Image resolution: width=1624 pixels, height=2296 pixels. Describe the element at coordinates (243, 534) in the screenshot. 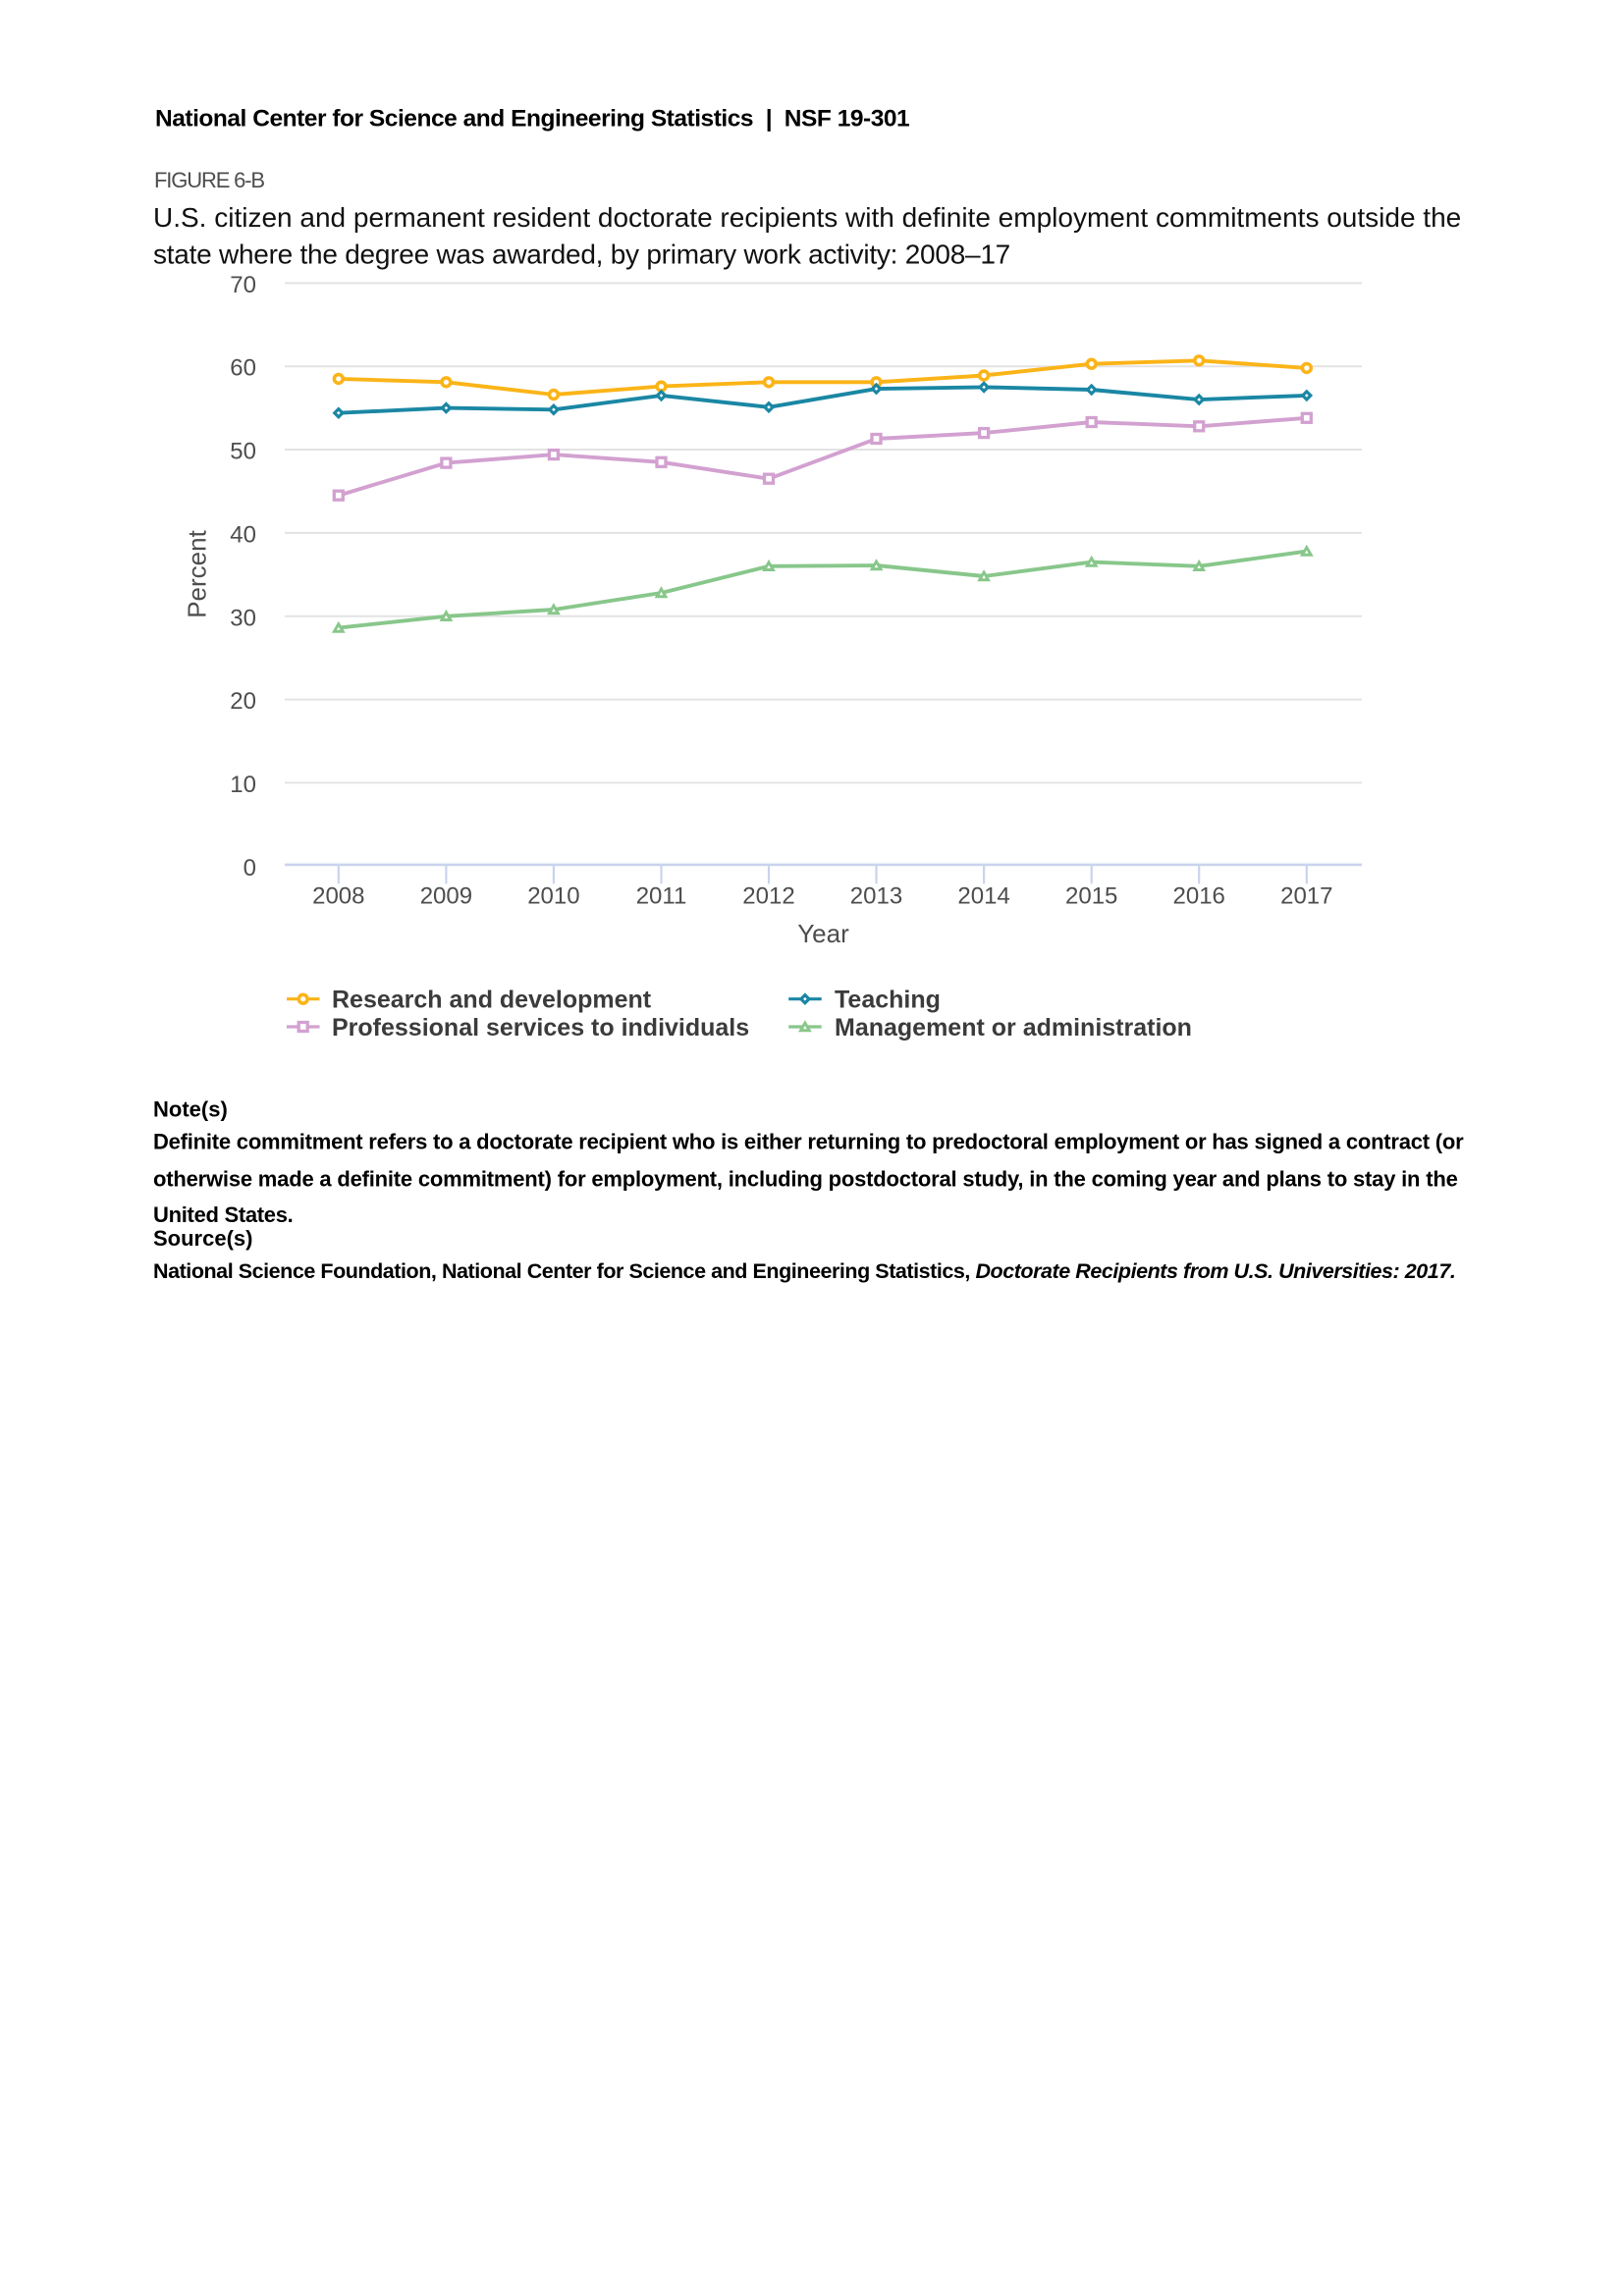

I see `svg-text: 40` at that location.